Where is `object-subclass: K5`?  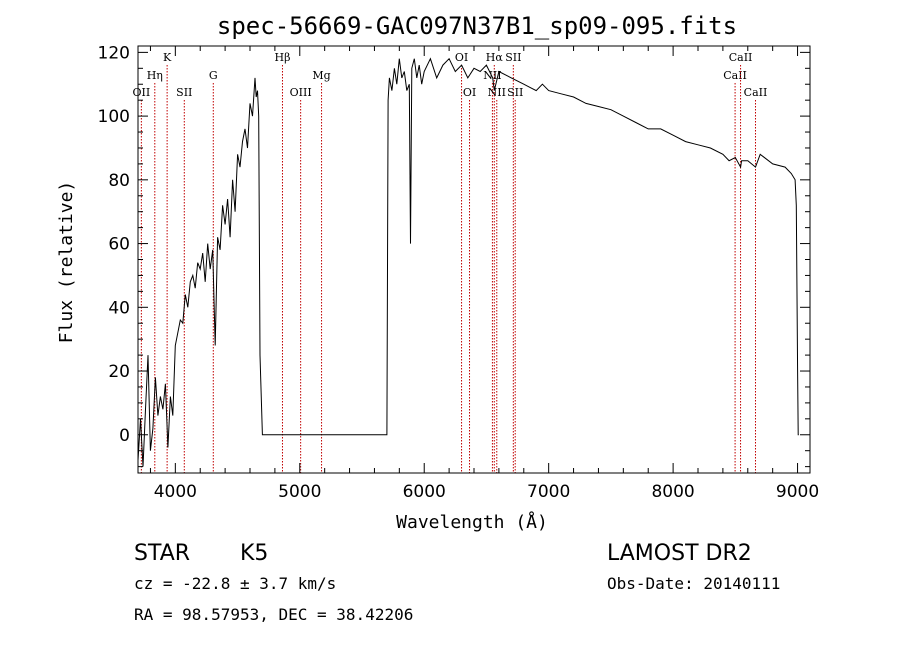
object-subclass: K5 is located at coordinates (254, 553).